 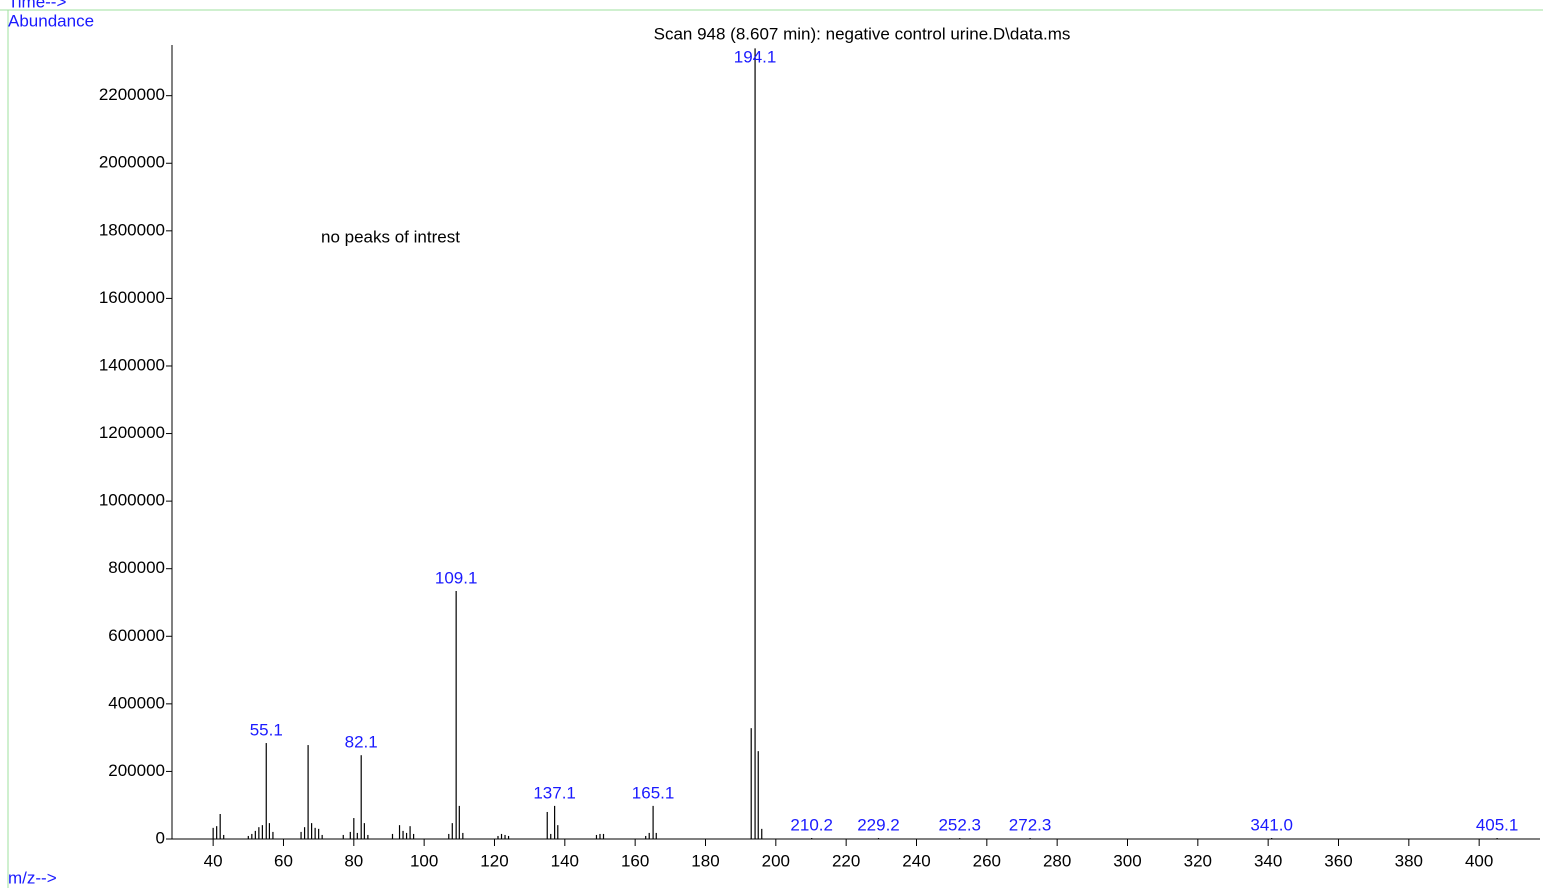 What do you see at coordinates (132, 162) in the screenshot?
I see `y-tick-label: 2000000` at bounding box center [132, 162].